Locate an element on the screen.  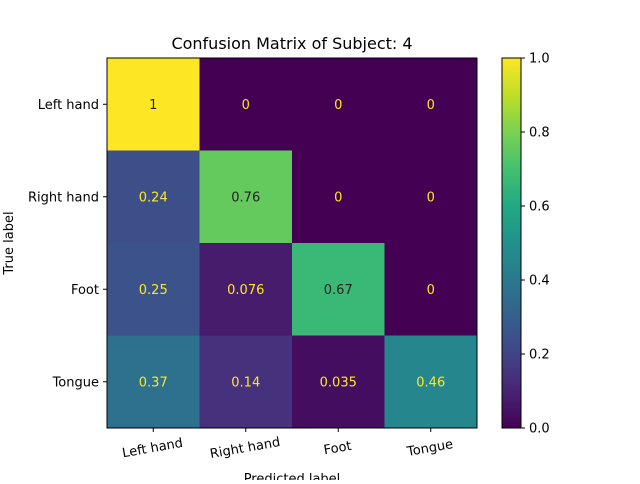
colorbar-tick-label: 0.4 is located at coordinates (539, 281).